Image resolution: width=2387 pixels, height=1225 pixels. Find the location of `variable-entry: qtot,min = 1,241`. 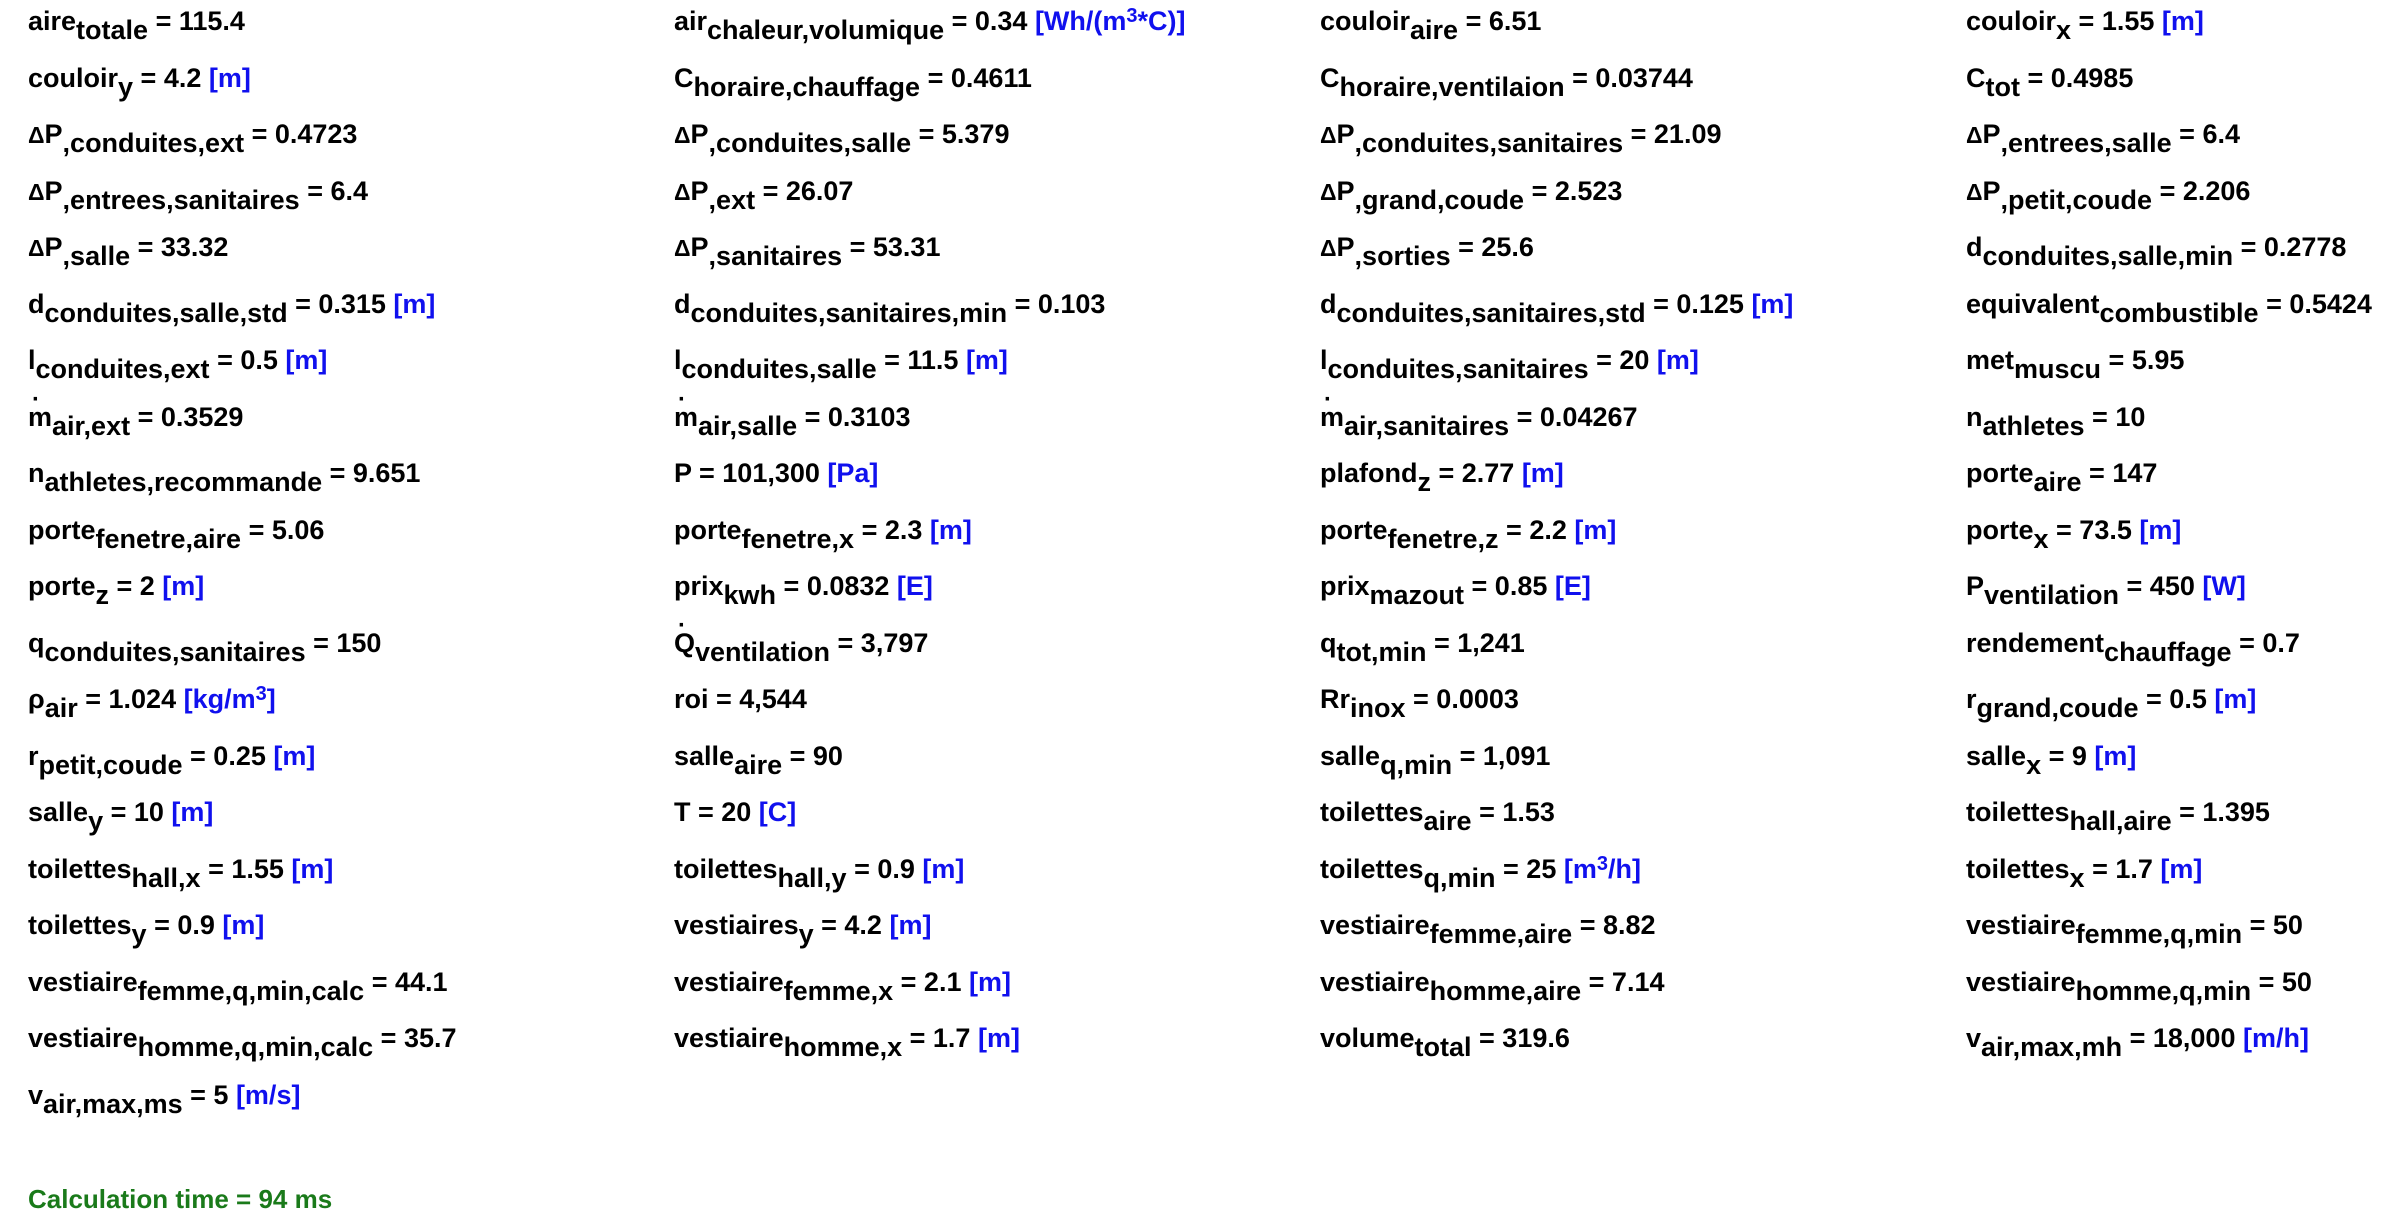

variable-entry: qtot,min = 1,241 is located at coordinates (1643, 650).